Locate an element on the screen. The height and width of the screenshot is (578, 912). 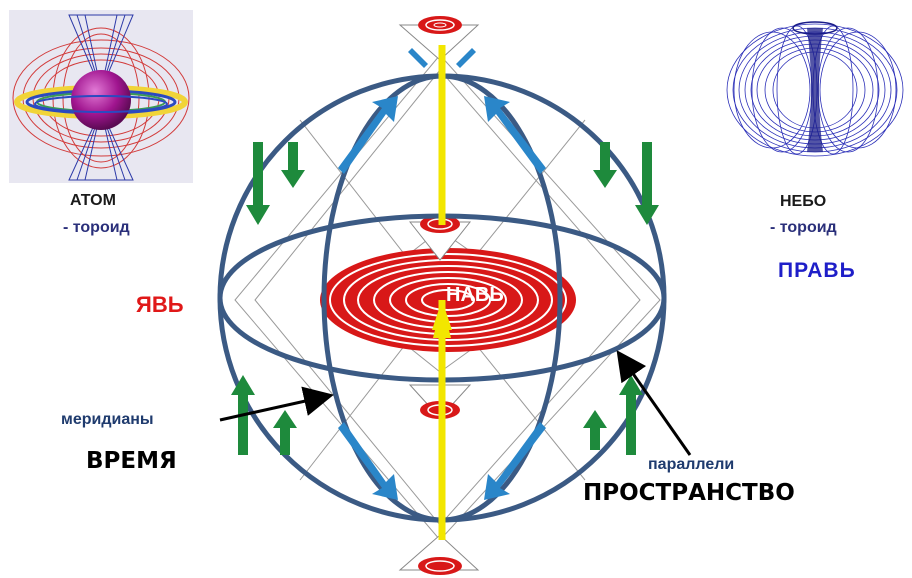
prav-label: ПРАВЬ is located at coordinates (817, 270).